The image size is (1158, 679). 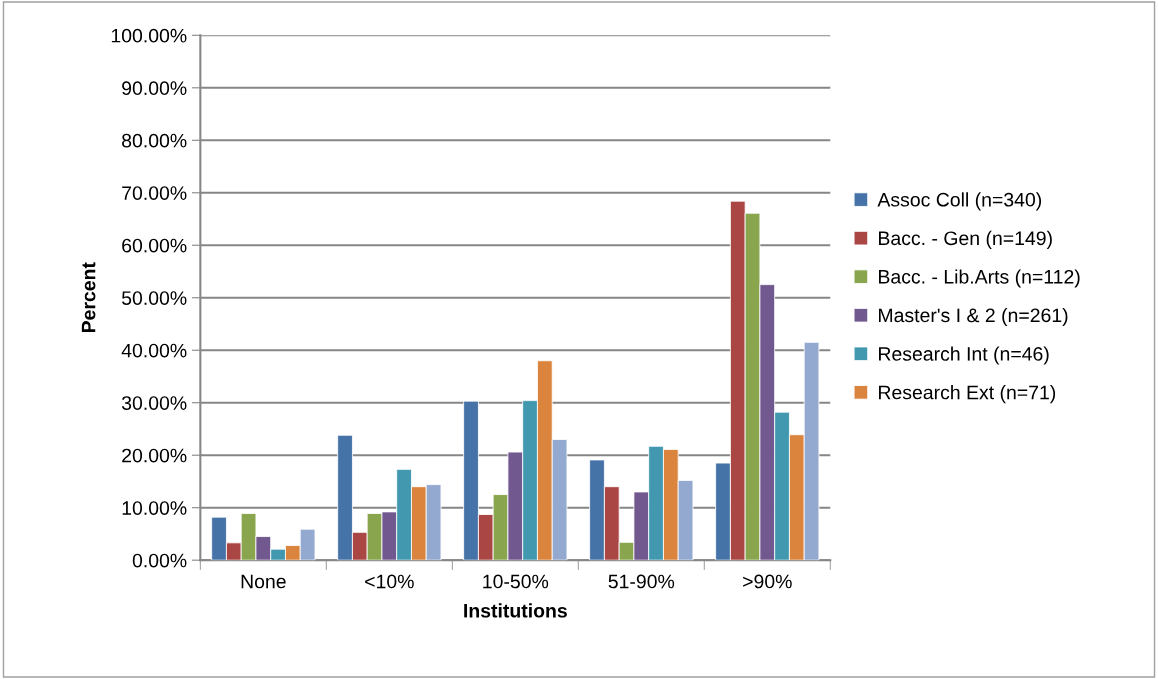 What do you see at coordinates (154, 455) in the screenshot?
I see `y-tick-label: 20.00%` at bounding box center [154, 455].